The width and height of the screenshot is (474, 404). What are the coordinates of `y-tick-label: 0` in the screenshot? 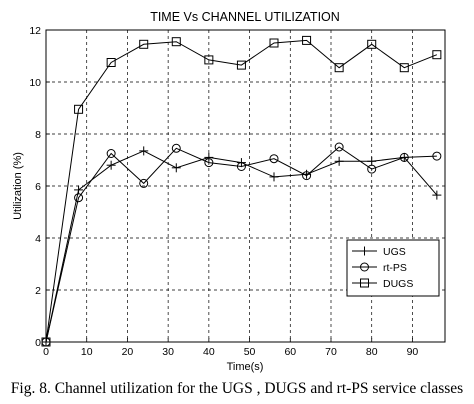 It's located at (38, 343).